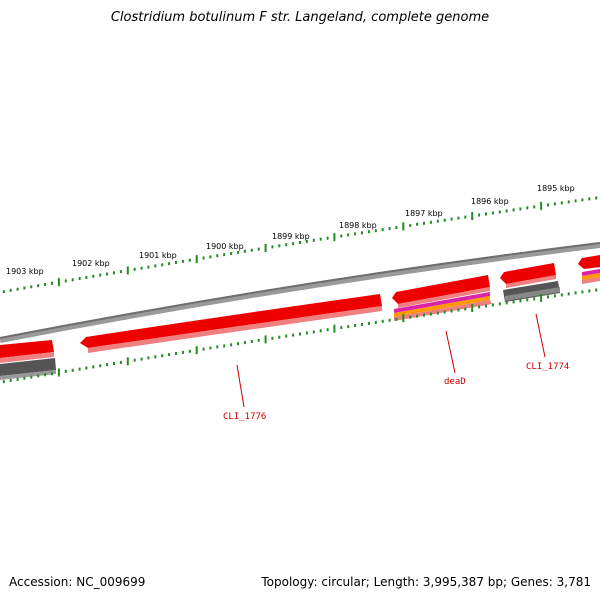 This screenshot has width=600, height=600. What do you see at coordinates (244, 417) in the screenshot?
I see `gene-label: CLI_1776` at bounding box center [244, 417].